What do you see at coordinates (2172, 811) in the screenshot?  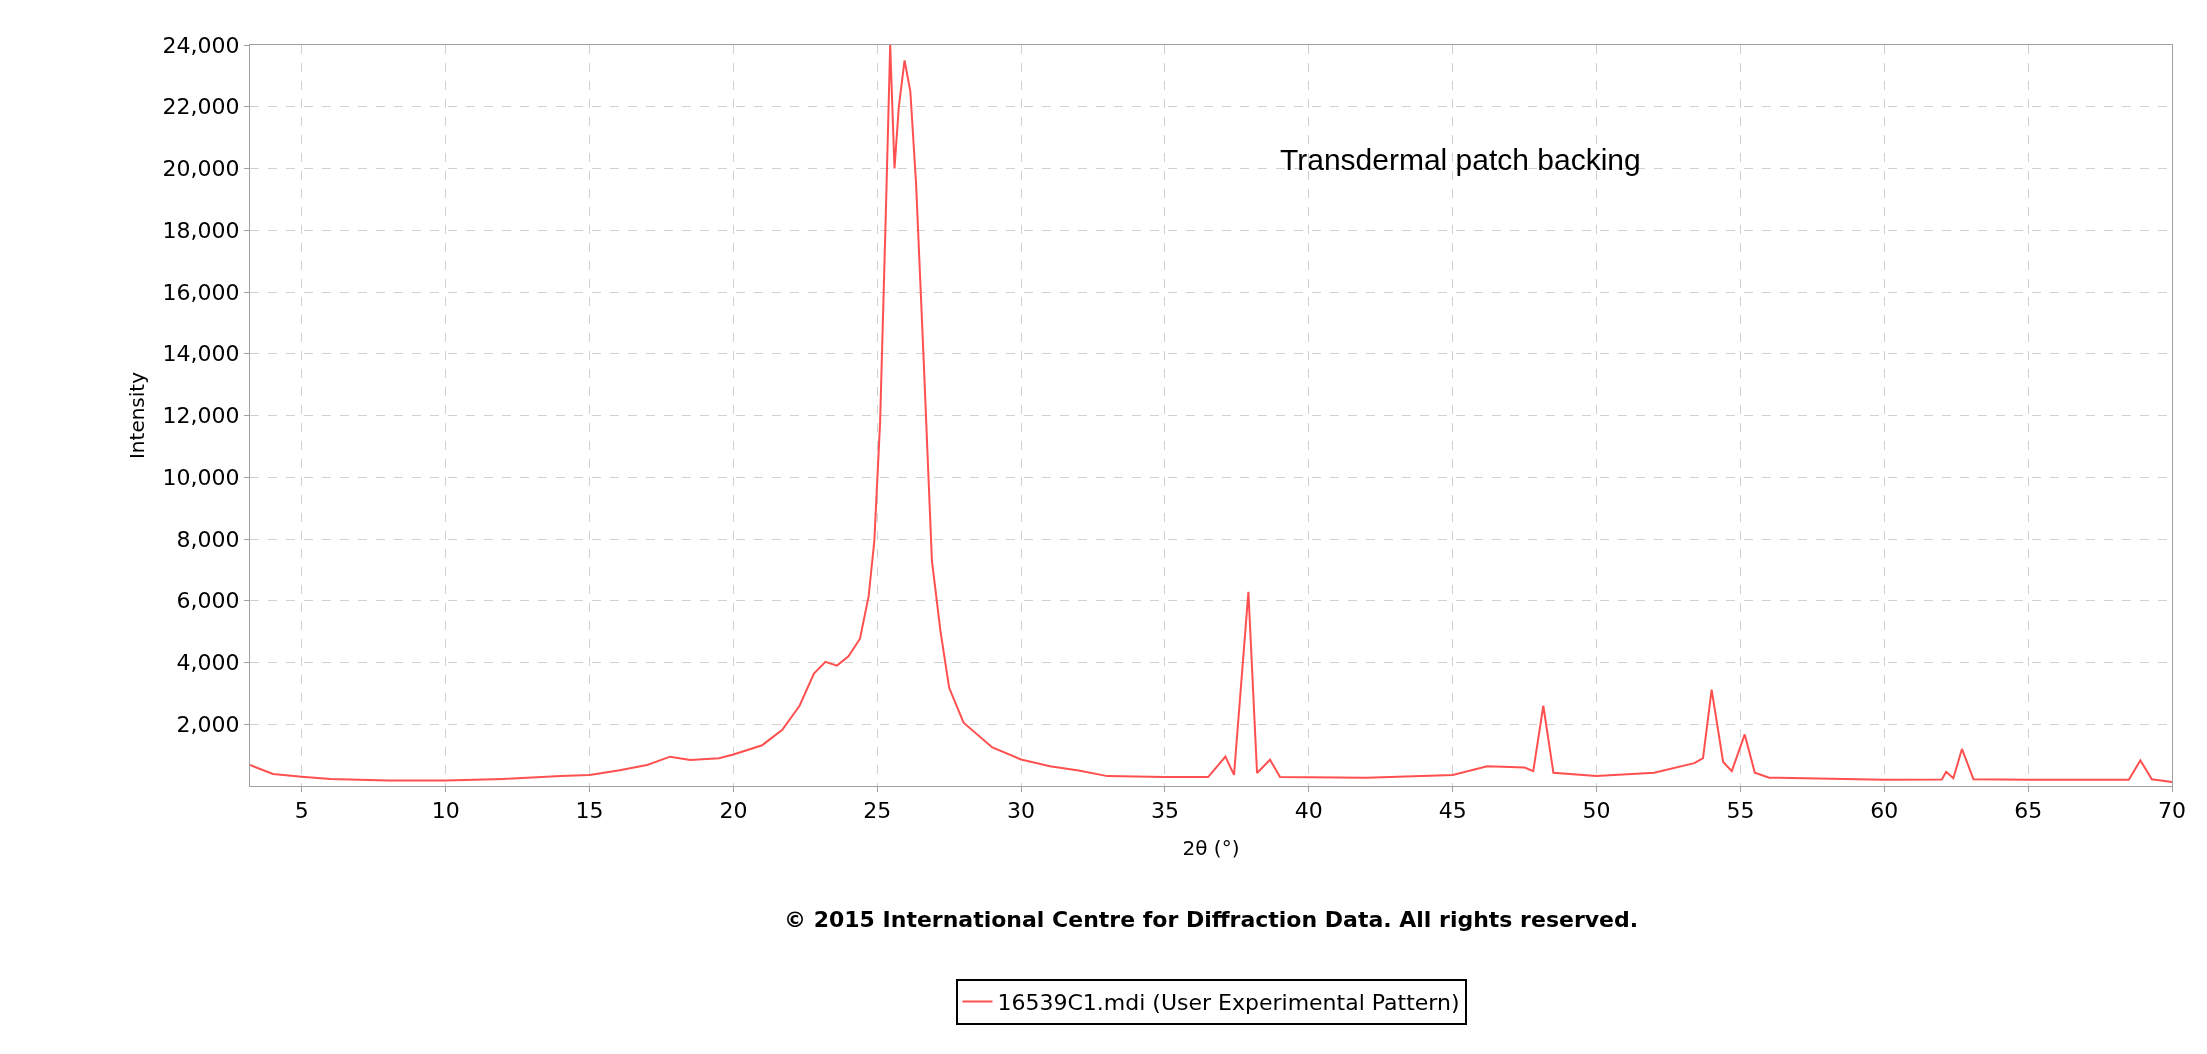 I see `x-tick-label: 70` at bounding box center [2172, 811].